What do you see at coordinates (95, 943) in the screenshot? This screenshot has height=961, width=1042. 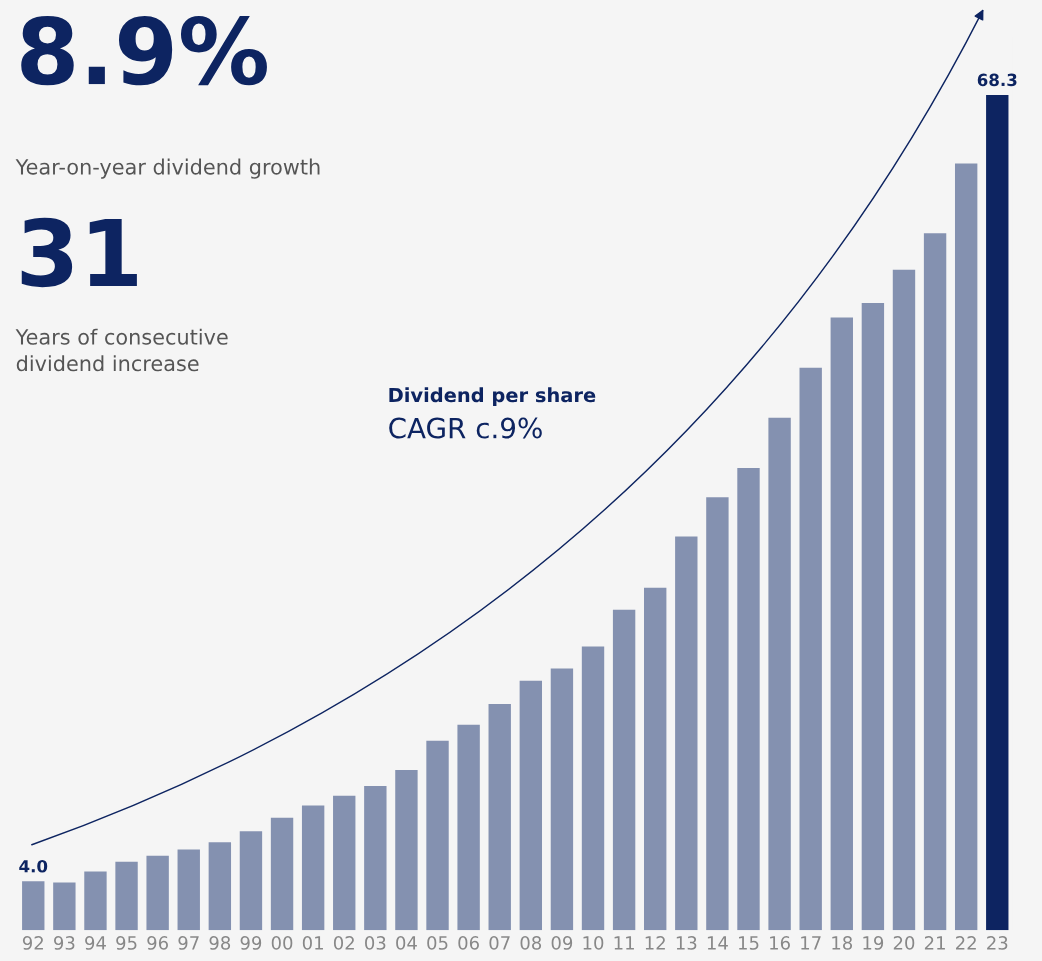 I see `x-tick-label: 94` at bounding box center [95, 943].